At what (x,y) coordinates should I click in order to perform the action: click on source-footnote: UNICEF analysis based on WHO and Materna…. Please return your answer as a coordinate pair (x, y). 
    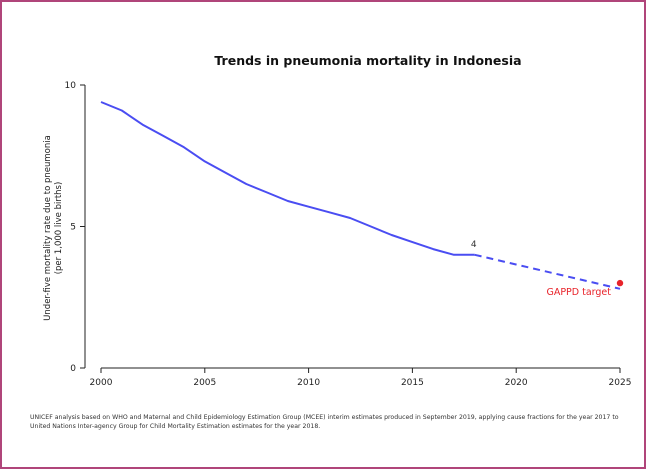
    Looking at the image, I should click on (324, 422).